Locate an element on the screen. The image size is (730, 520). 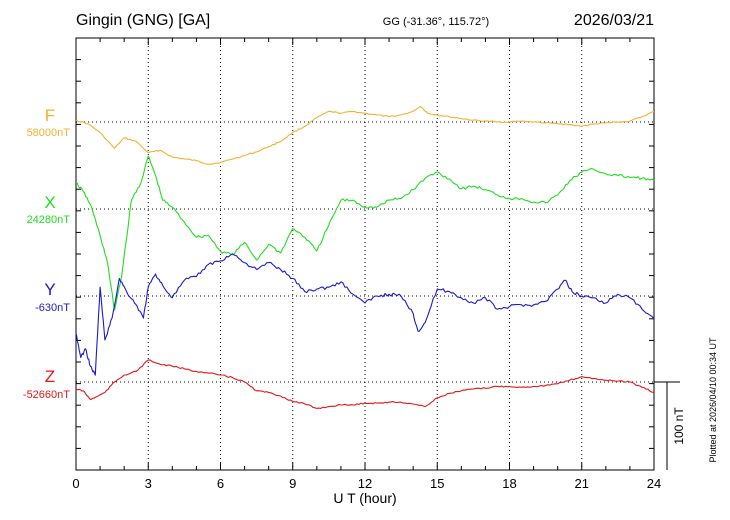
x-tick-label: 21 is located at coordinates (582, 483).